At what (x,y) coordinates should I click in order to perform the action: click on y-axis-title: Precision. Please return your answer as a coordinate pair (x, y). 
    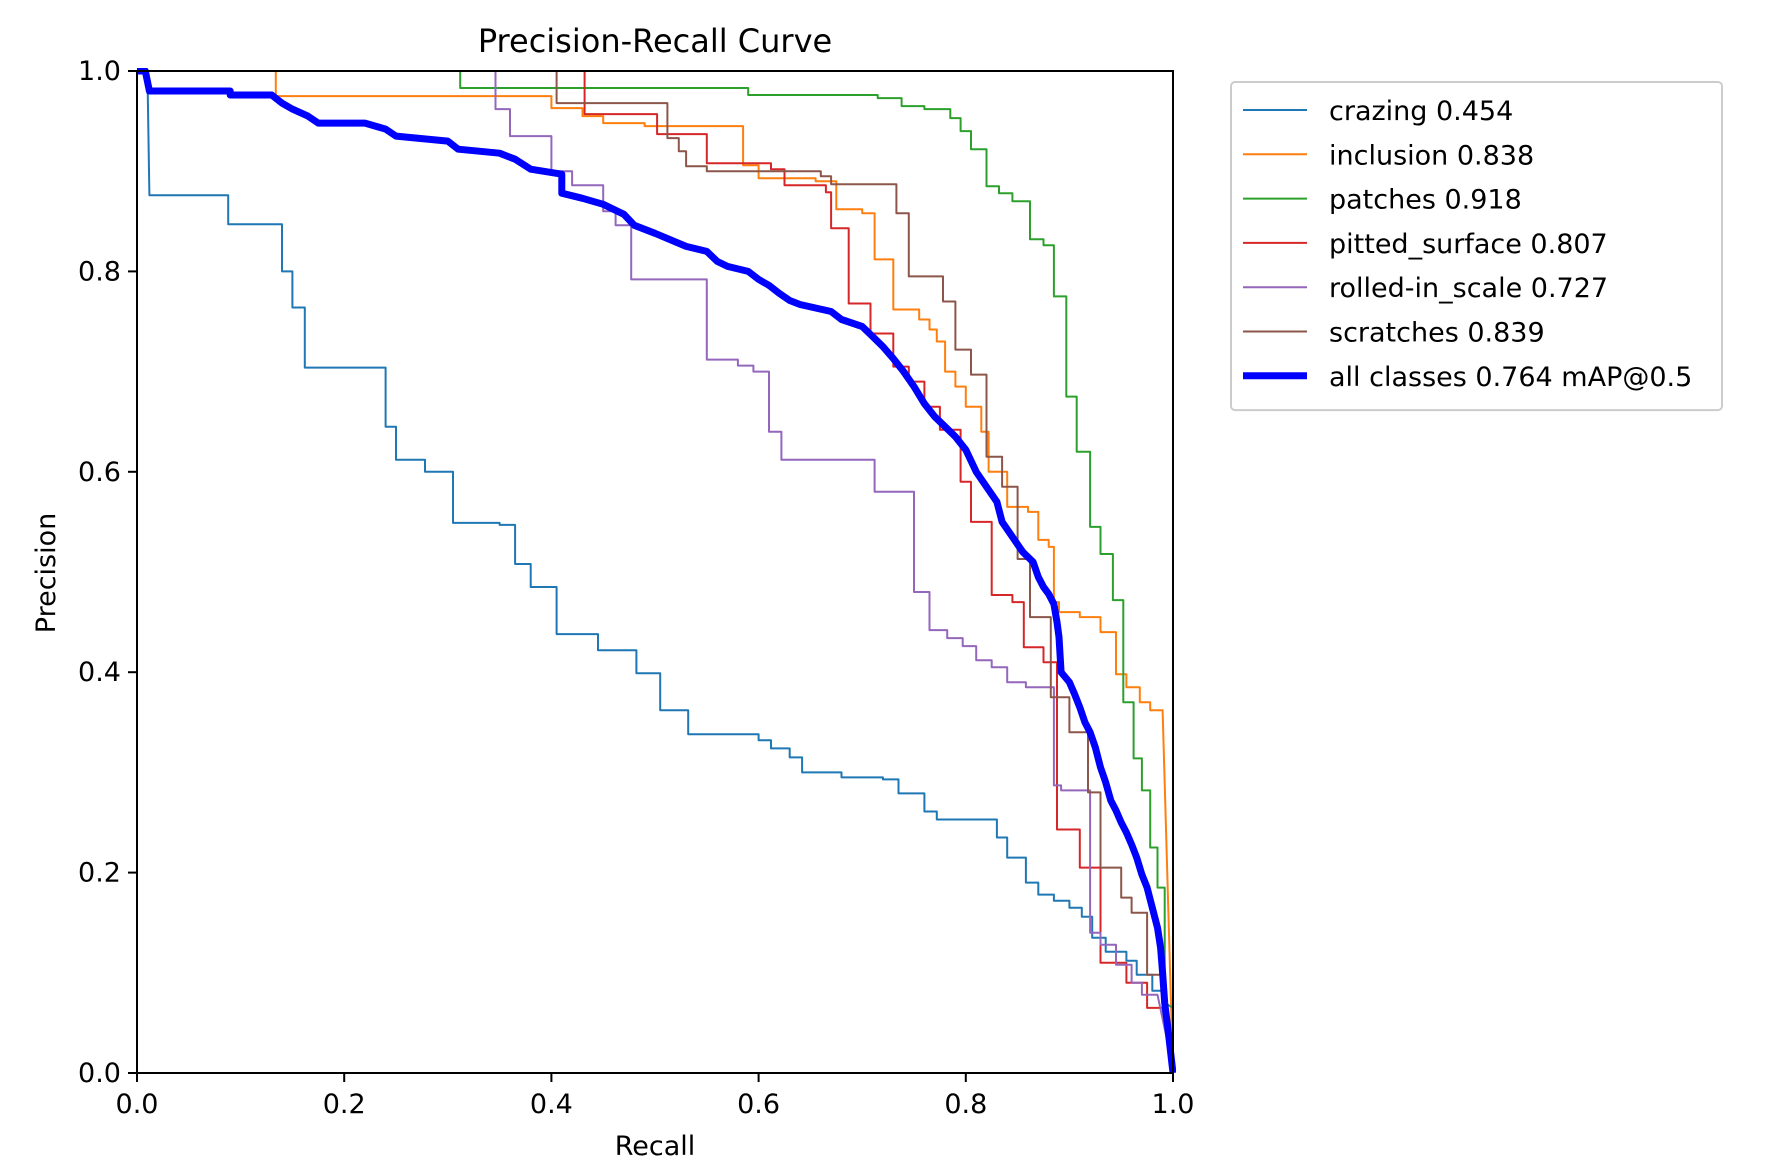
    Looking at the image, I should click on (46, 573).